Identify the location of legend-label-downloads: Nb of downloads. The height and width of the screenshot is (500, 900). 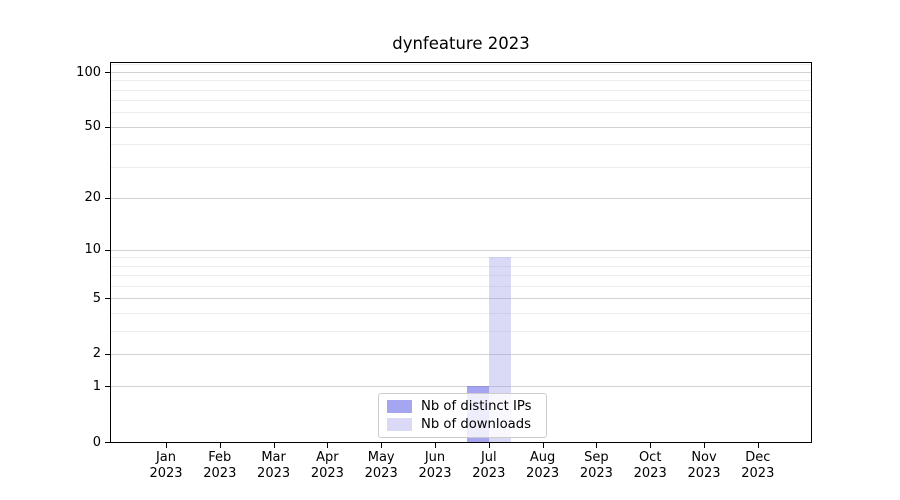
(476, 424).